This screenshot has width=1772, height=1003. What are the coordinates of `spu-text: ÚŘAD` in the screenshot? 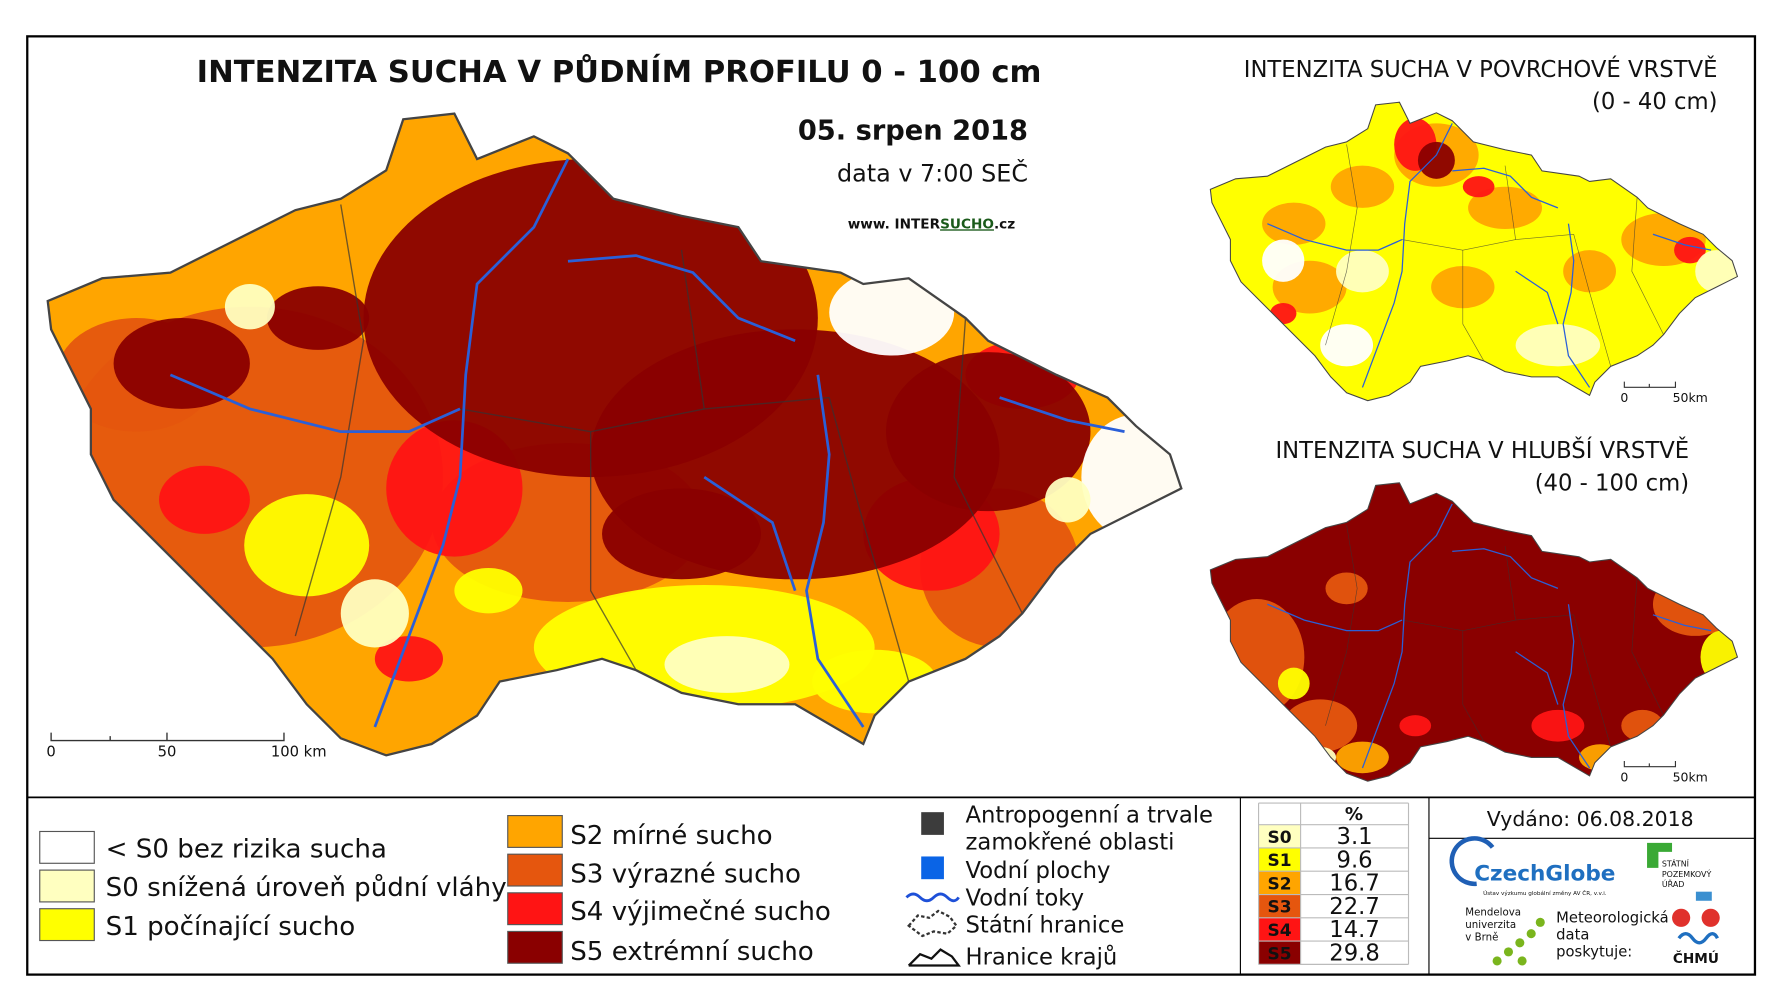 It's located at (1673, 883).